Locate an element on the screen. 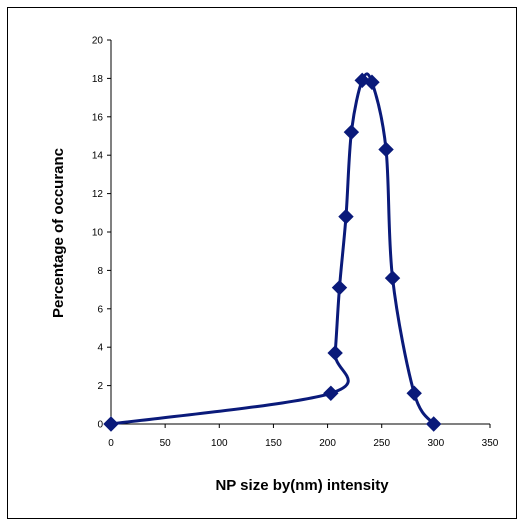  x-tick-label: 100 is located at coordinates (219, 443).